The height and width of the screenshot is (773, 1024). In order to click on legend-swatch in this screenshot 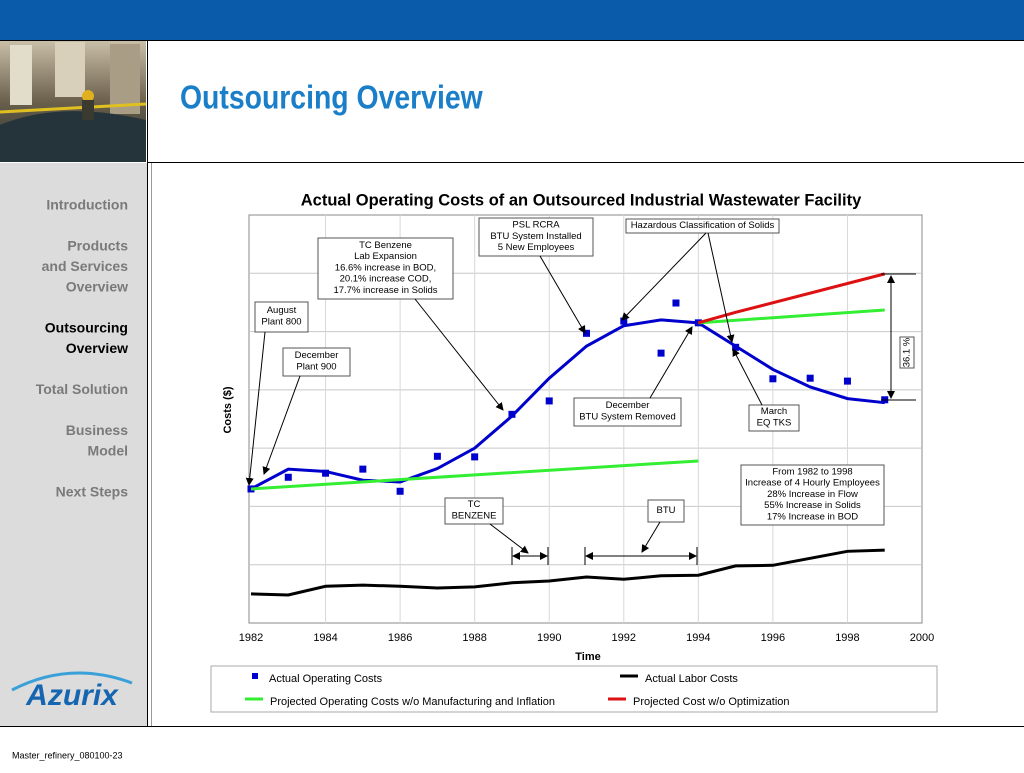, I will do `click(255, 676)`.